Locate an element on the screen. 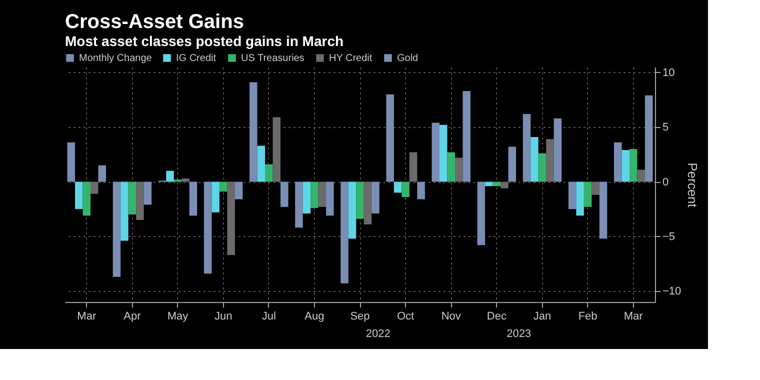  text: 2023 is located at coordinates (519, 334).